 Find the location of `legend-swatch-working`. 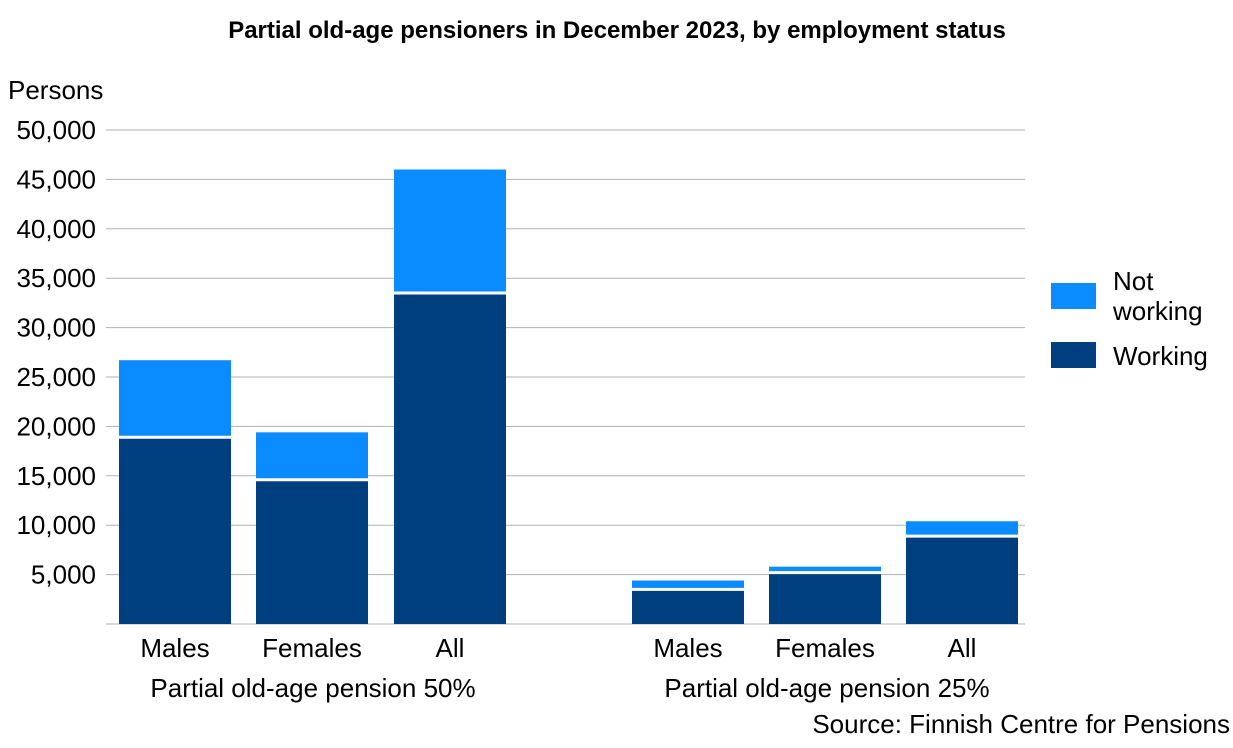

legend-swatch-working is located at coordinates (1073, 355).